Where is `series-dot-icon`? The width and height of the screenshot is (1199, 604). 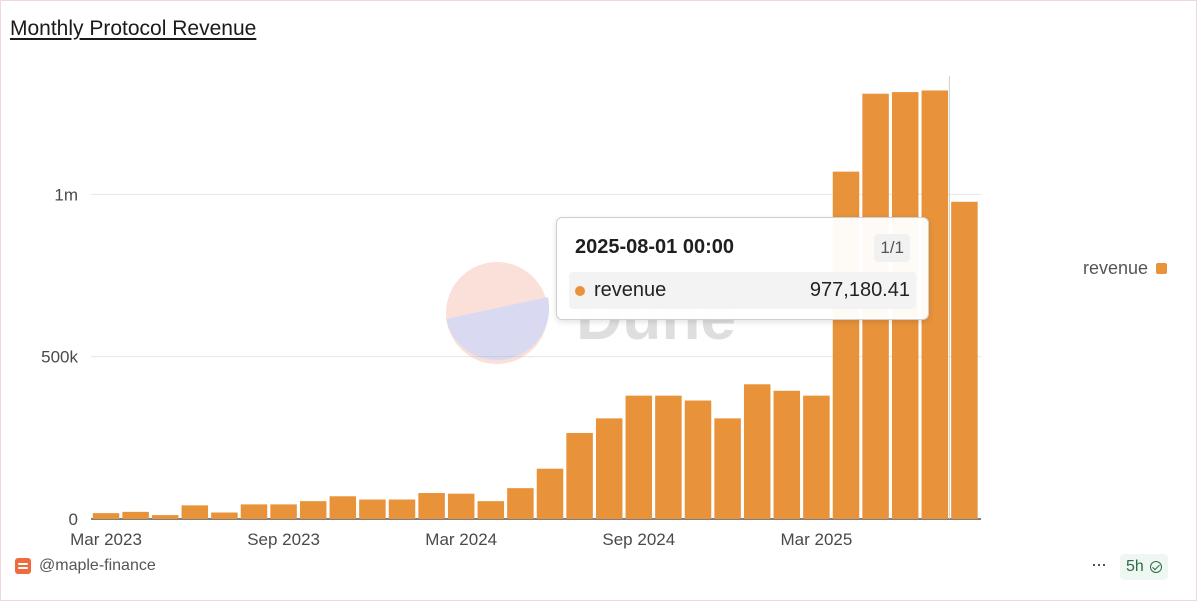 series-dot-icon is located at coordinates (580, 290).